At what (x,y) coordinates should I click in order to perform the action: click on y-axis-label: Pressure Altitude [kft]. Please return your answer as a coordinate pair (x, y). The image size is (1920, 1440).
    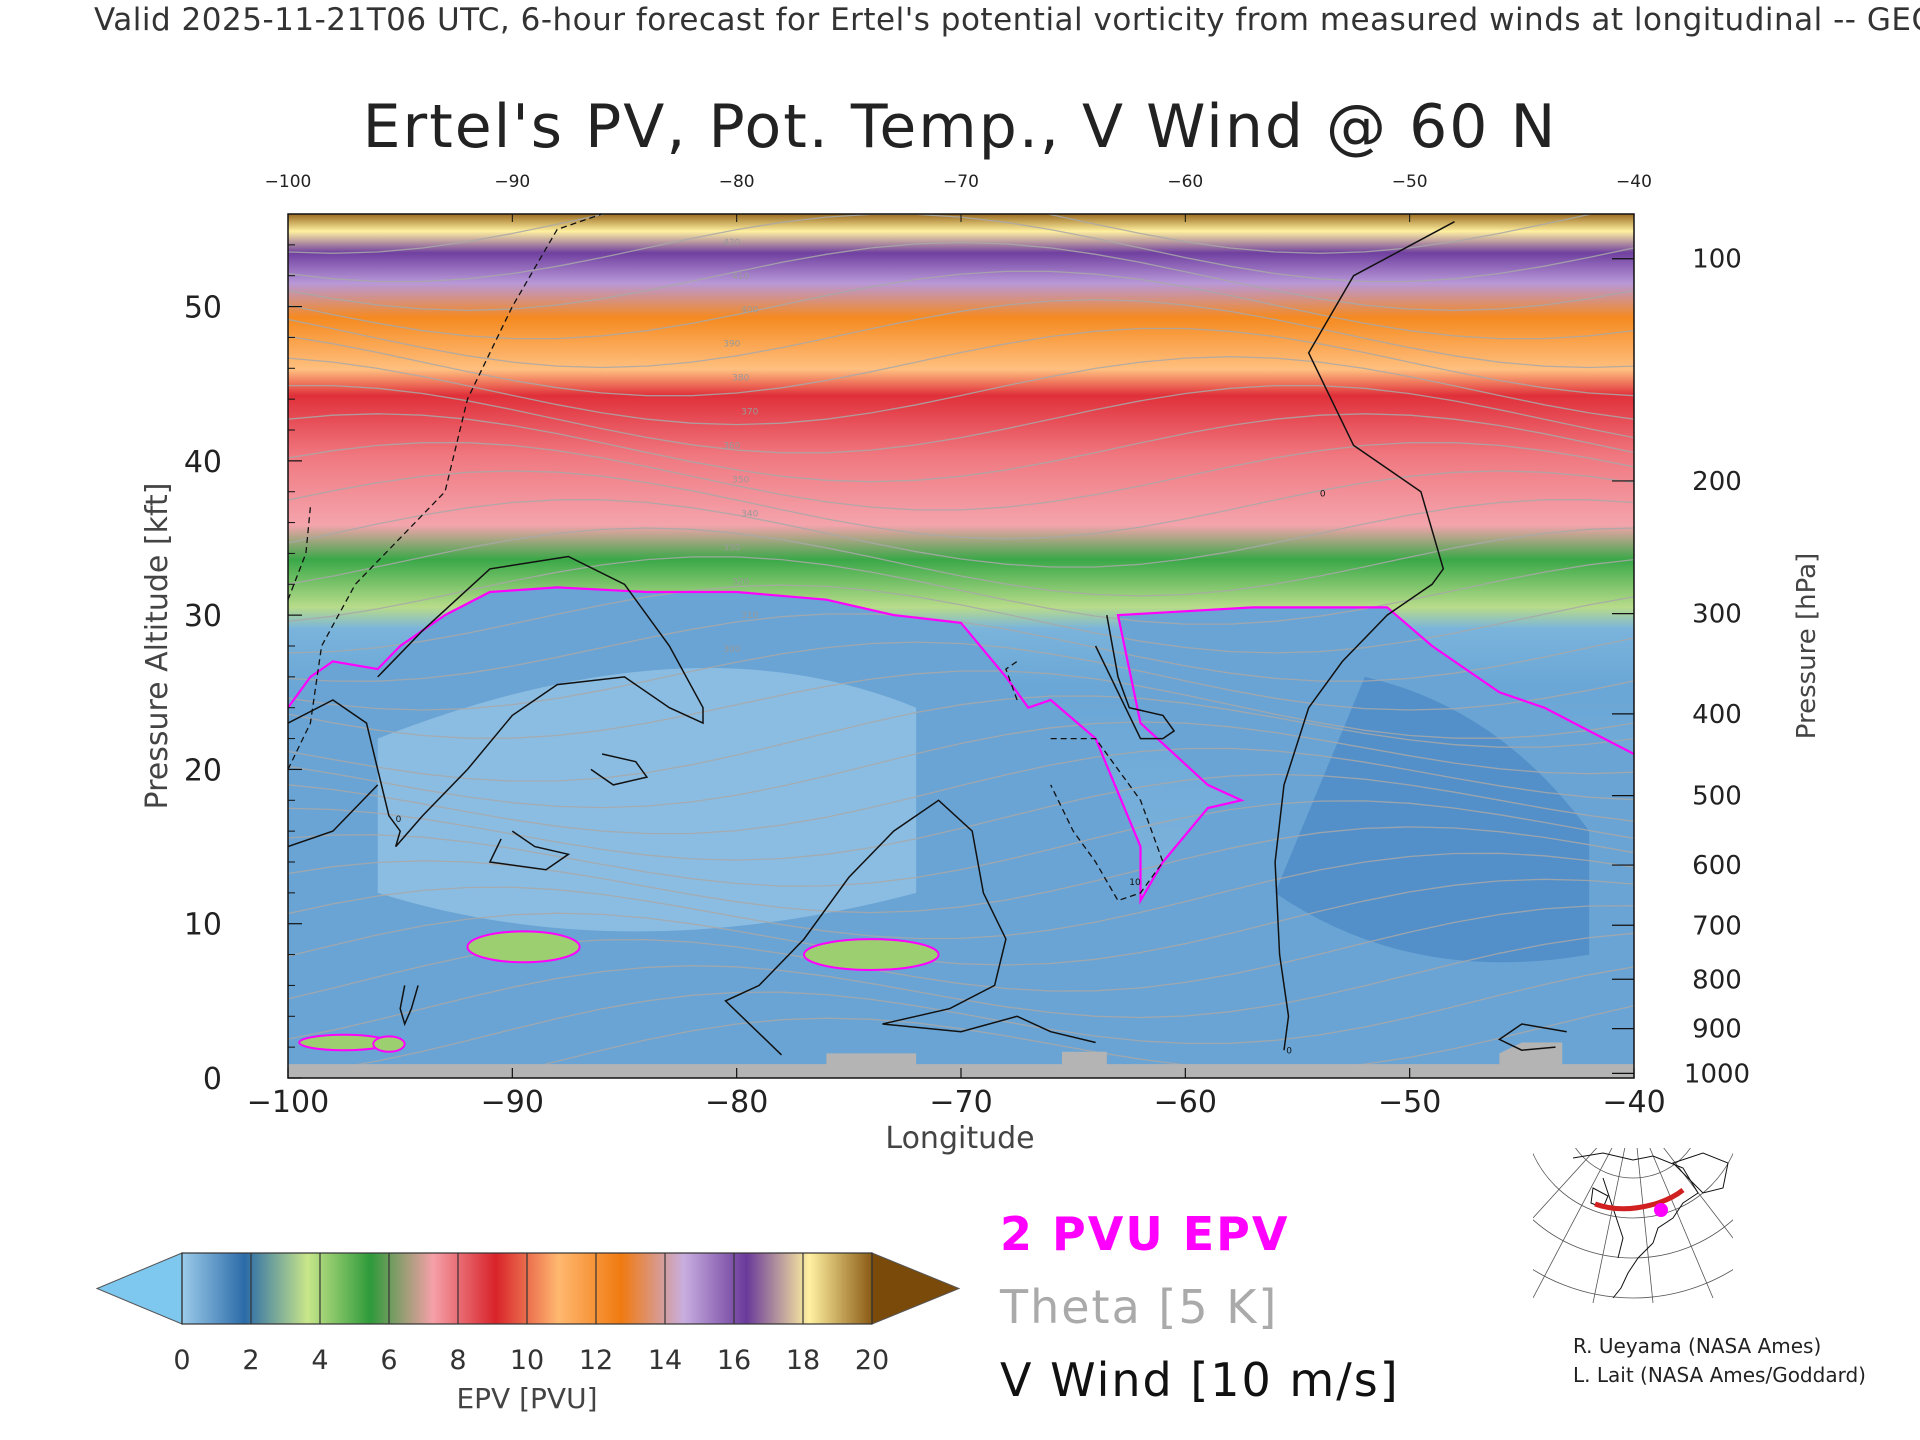
    Looking at the image, I should click on (157, 646).